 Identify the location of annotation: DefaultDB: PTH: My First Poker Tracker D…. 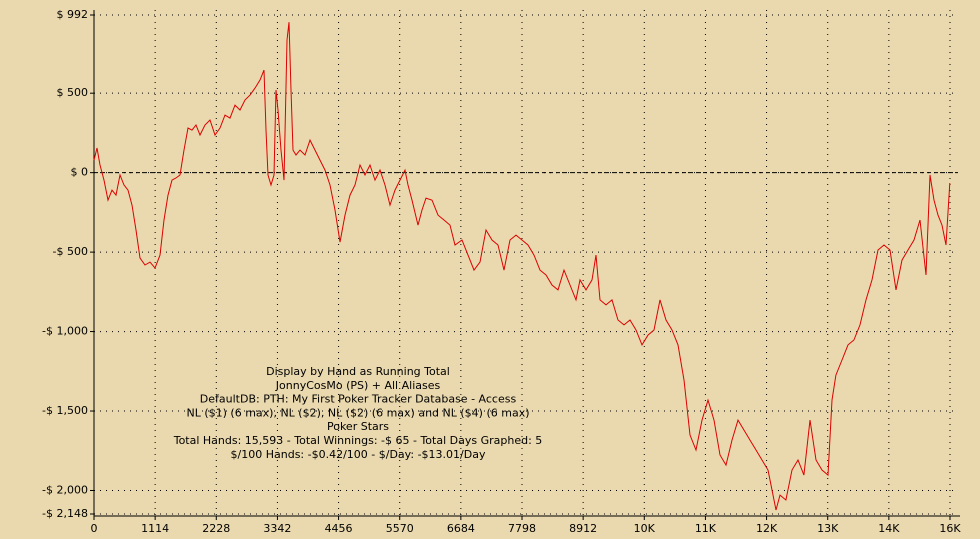
(358, 399).